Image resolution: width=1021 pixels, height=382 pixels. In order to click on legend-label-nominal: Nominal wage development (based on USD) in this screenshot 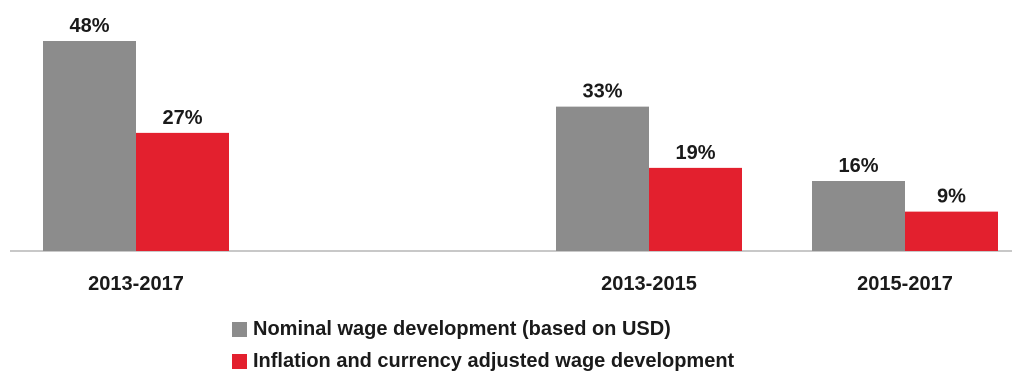, I will do `click(462, 328)`.